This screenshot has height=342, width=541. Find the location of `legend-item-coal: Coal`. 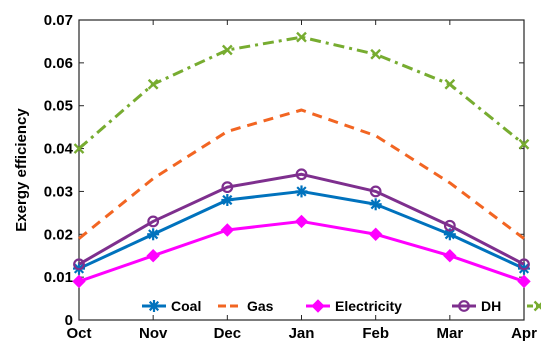

legend-item-coal: Coal is located at coordinates (171, 306).